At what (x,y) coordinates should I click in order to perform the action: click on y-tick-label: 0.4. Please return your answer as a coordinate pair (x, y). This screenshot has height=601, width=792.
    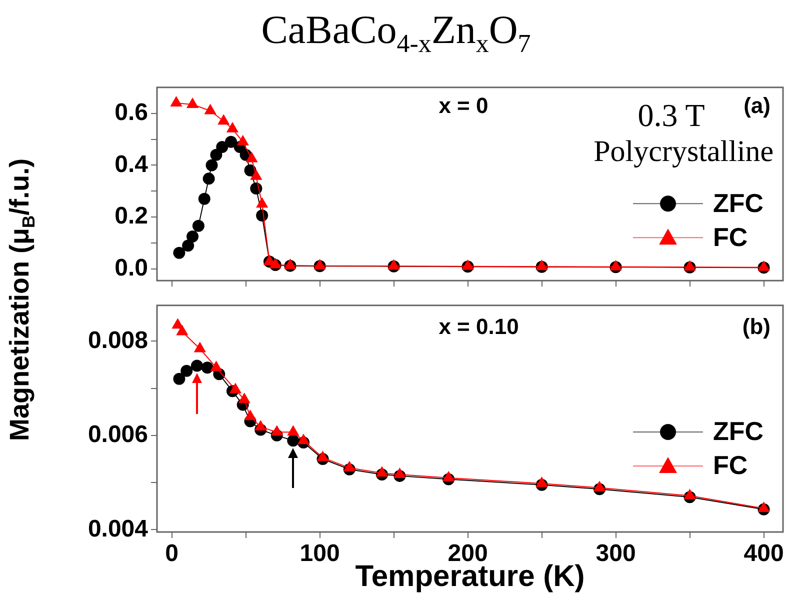
    Looking at the image, I should click on (131, 164).